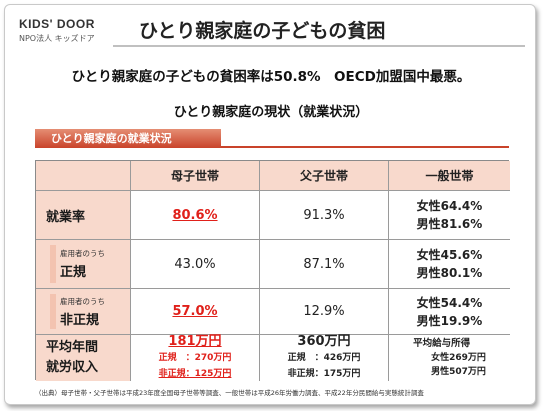 This screenshot has height=411, width=543. I want to click on regular-general: 女性45.6% 男性80.1%, so click(449, 264).